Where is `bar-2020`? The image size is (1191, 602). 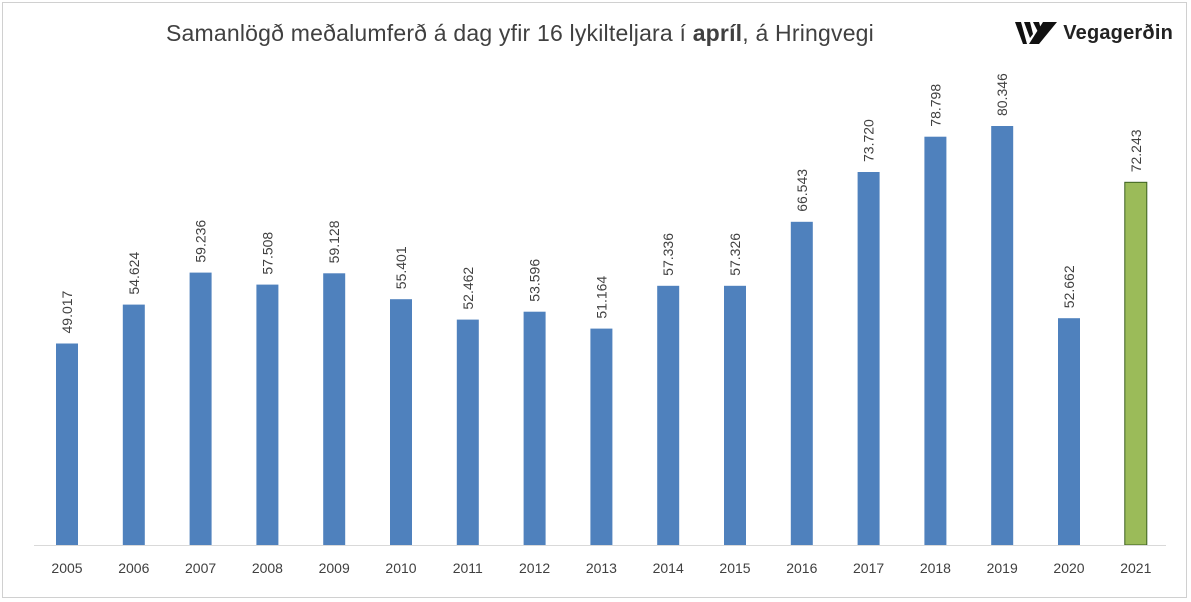 bar-2020 is located at coordinates (1069, 431).